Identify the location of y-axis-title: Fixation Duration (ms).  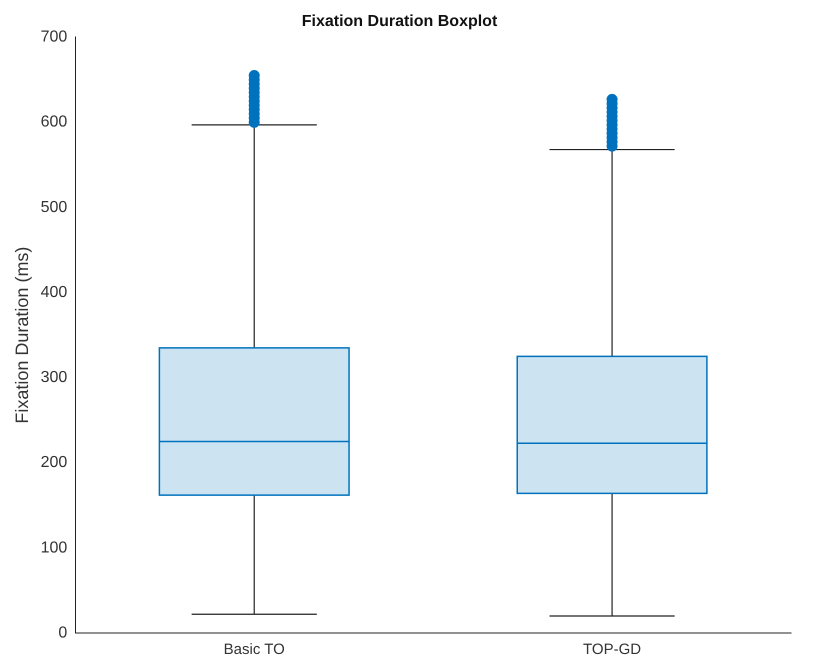
(22, 335).